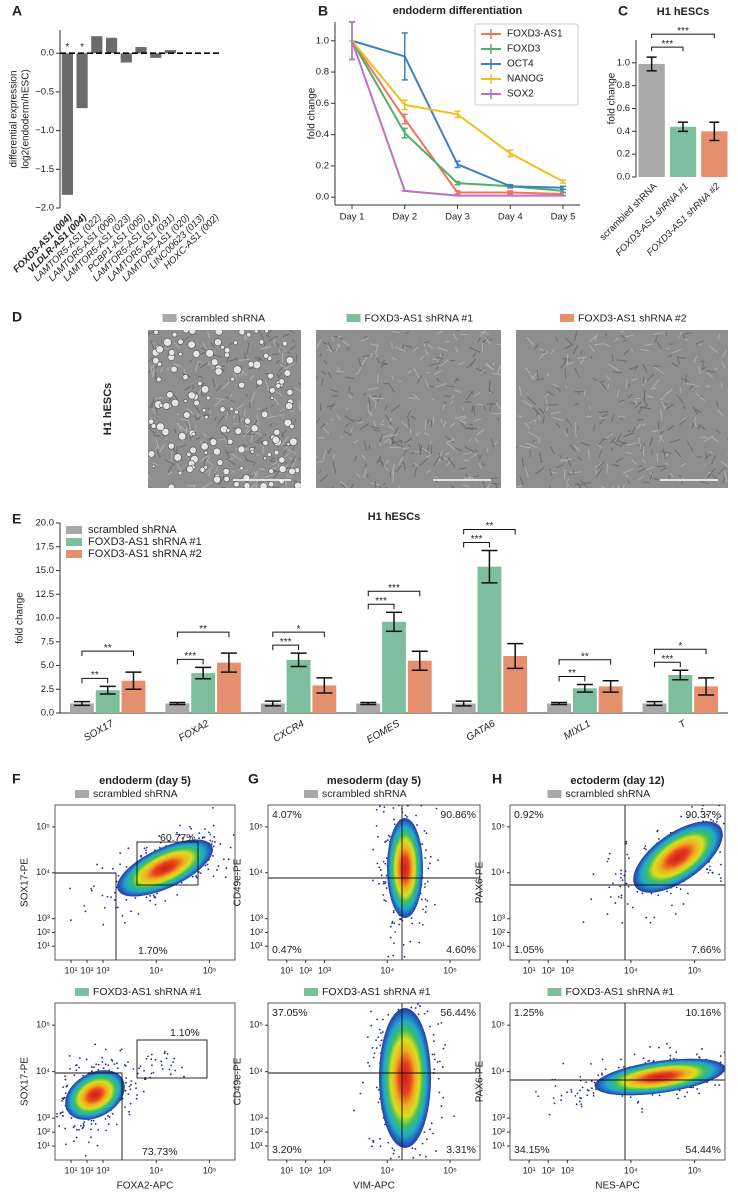  I want to click on x-tick-label: 10⁴, so click(156, 970).